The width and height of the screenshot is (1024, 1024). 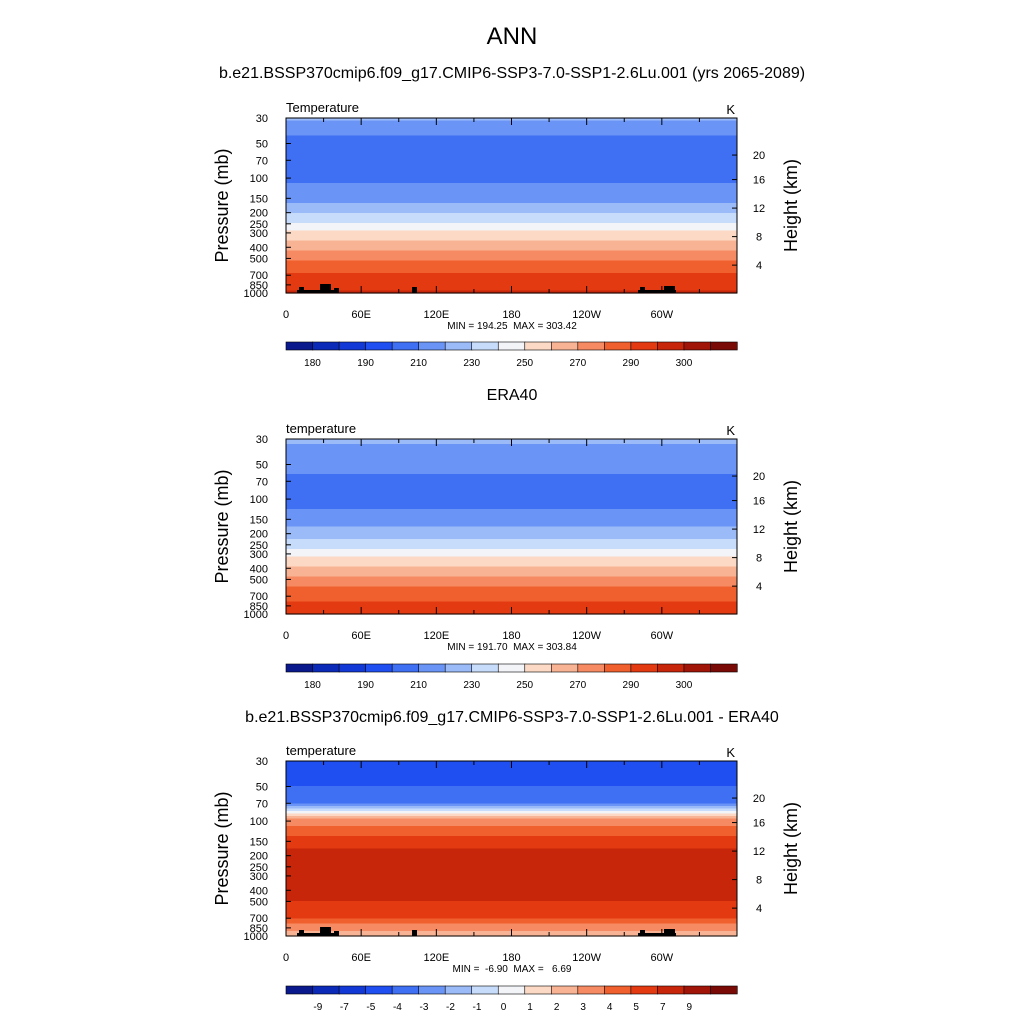 I want to click on variable-label: Temperature, so click(x=322, y=107).